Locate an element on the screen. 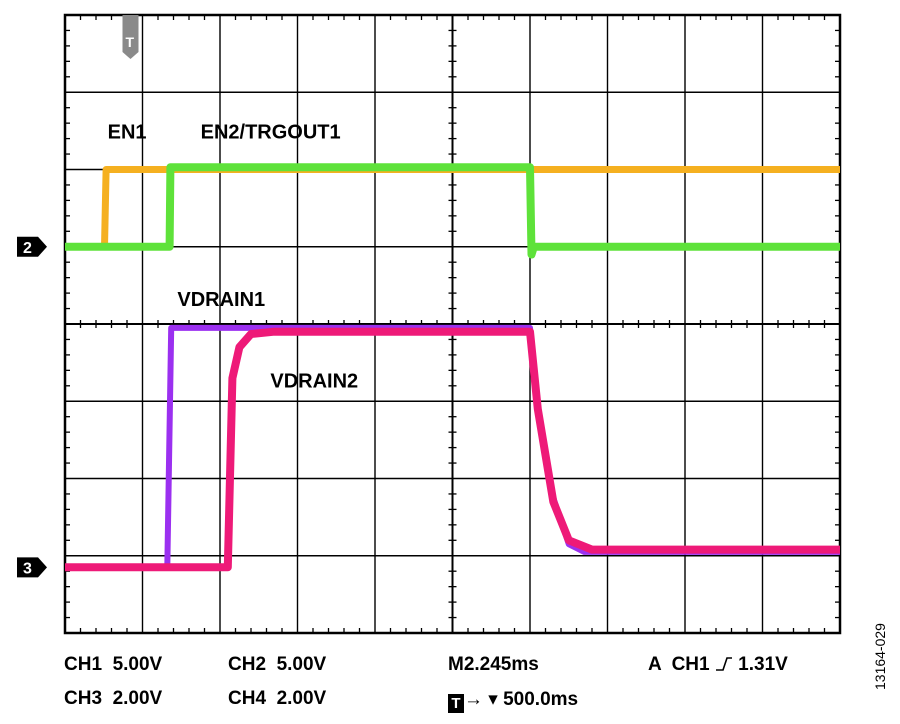  ch4-scale: CH4 2.00V is located at coordinates (277, 698).